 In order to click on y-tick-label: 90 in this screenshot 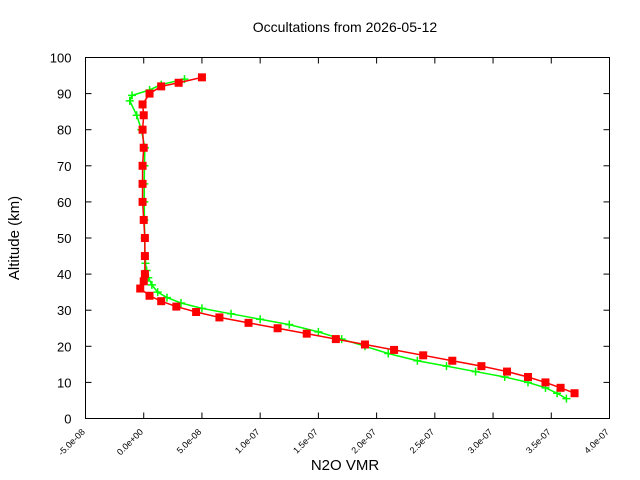, I will do `click(64, 94)`.